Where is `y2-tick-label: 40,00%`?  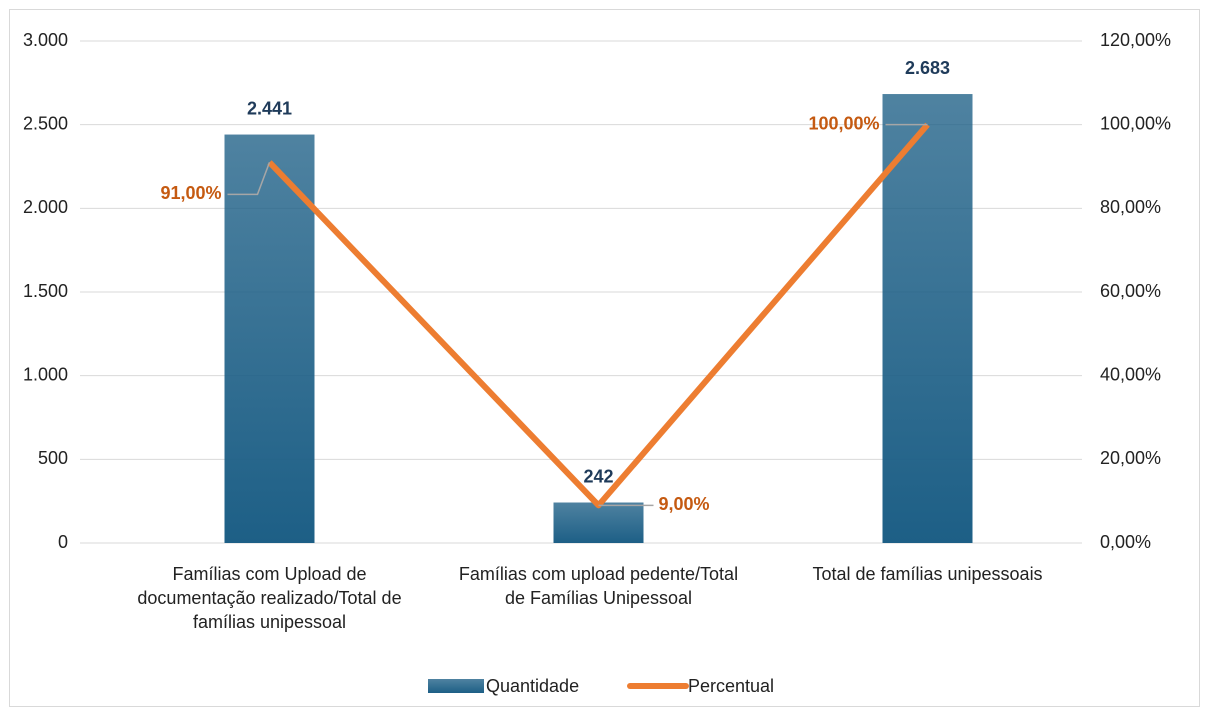
y2-tick-label: 40,00% is located at coordinates (1130, 374).